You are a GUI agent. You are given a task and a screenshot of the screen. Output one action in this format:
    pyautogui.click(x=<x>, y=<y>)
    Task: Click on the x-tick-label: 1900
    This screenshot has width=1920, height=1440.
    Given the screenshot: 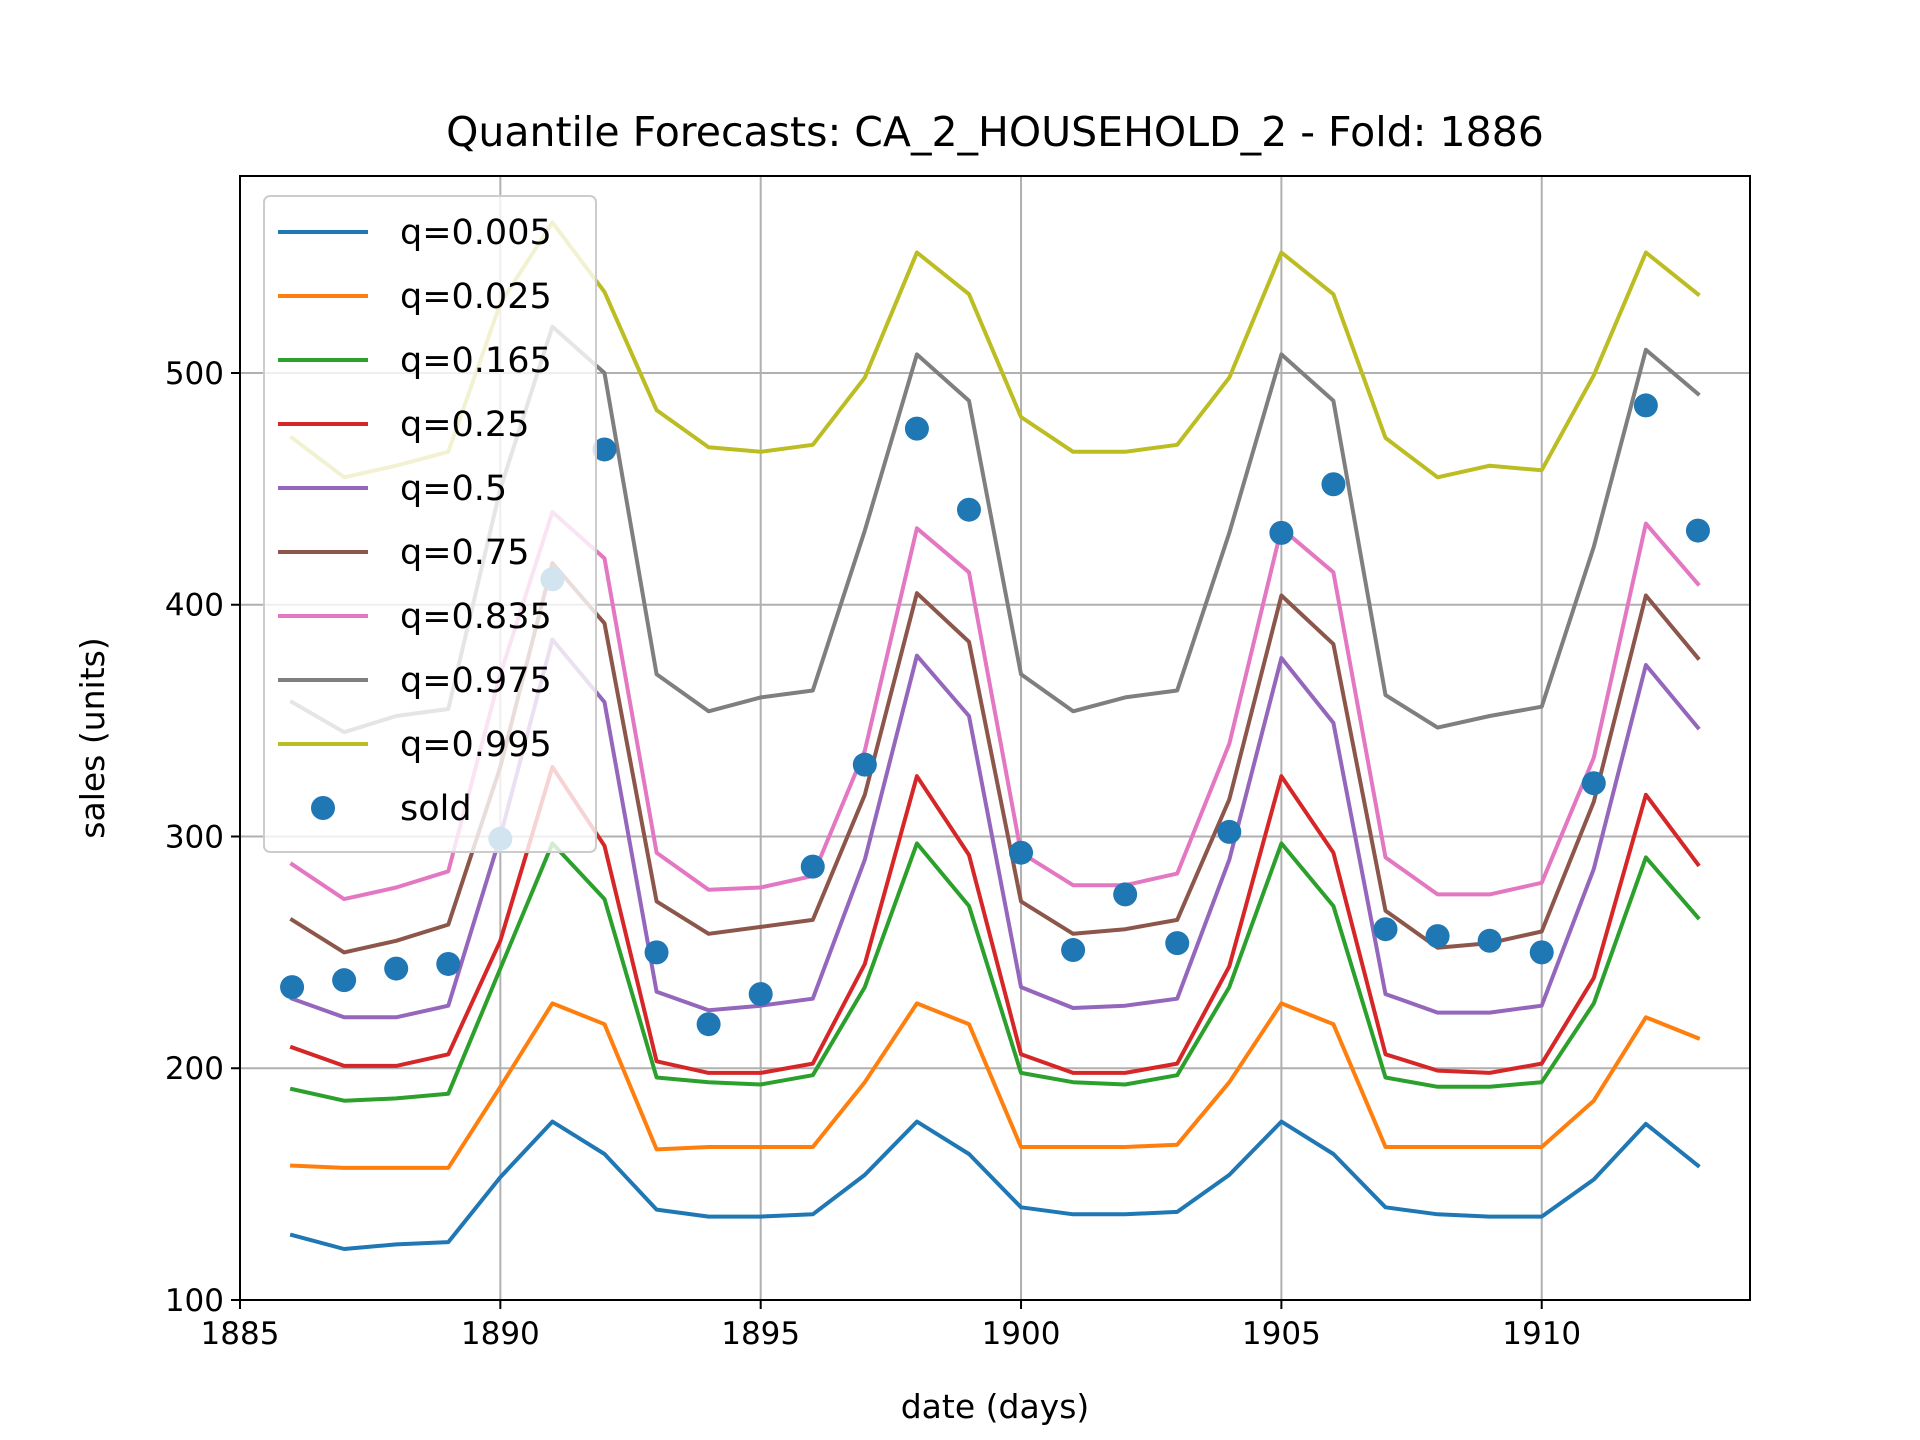 What is the action you would take?
    pyautogui.click(x=1021, y=1334)
    